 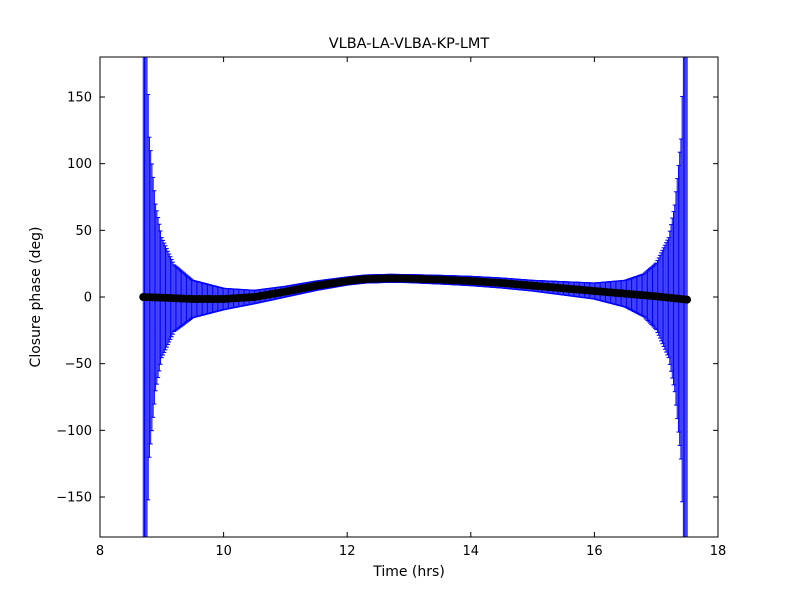 I want to click on x-tick-label: 14, so click(x=471, y=551).